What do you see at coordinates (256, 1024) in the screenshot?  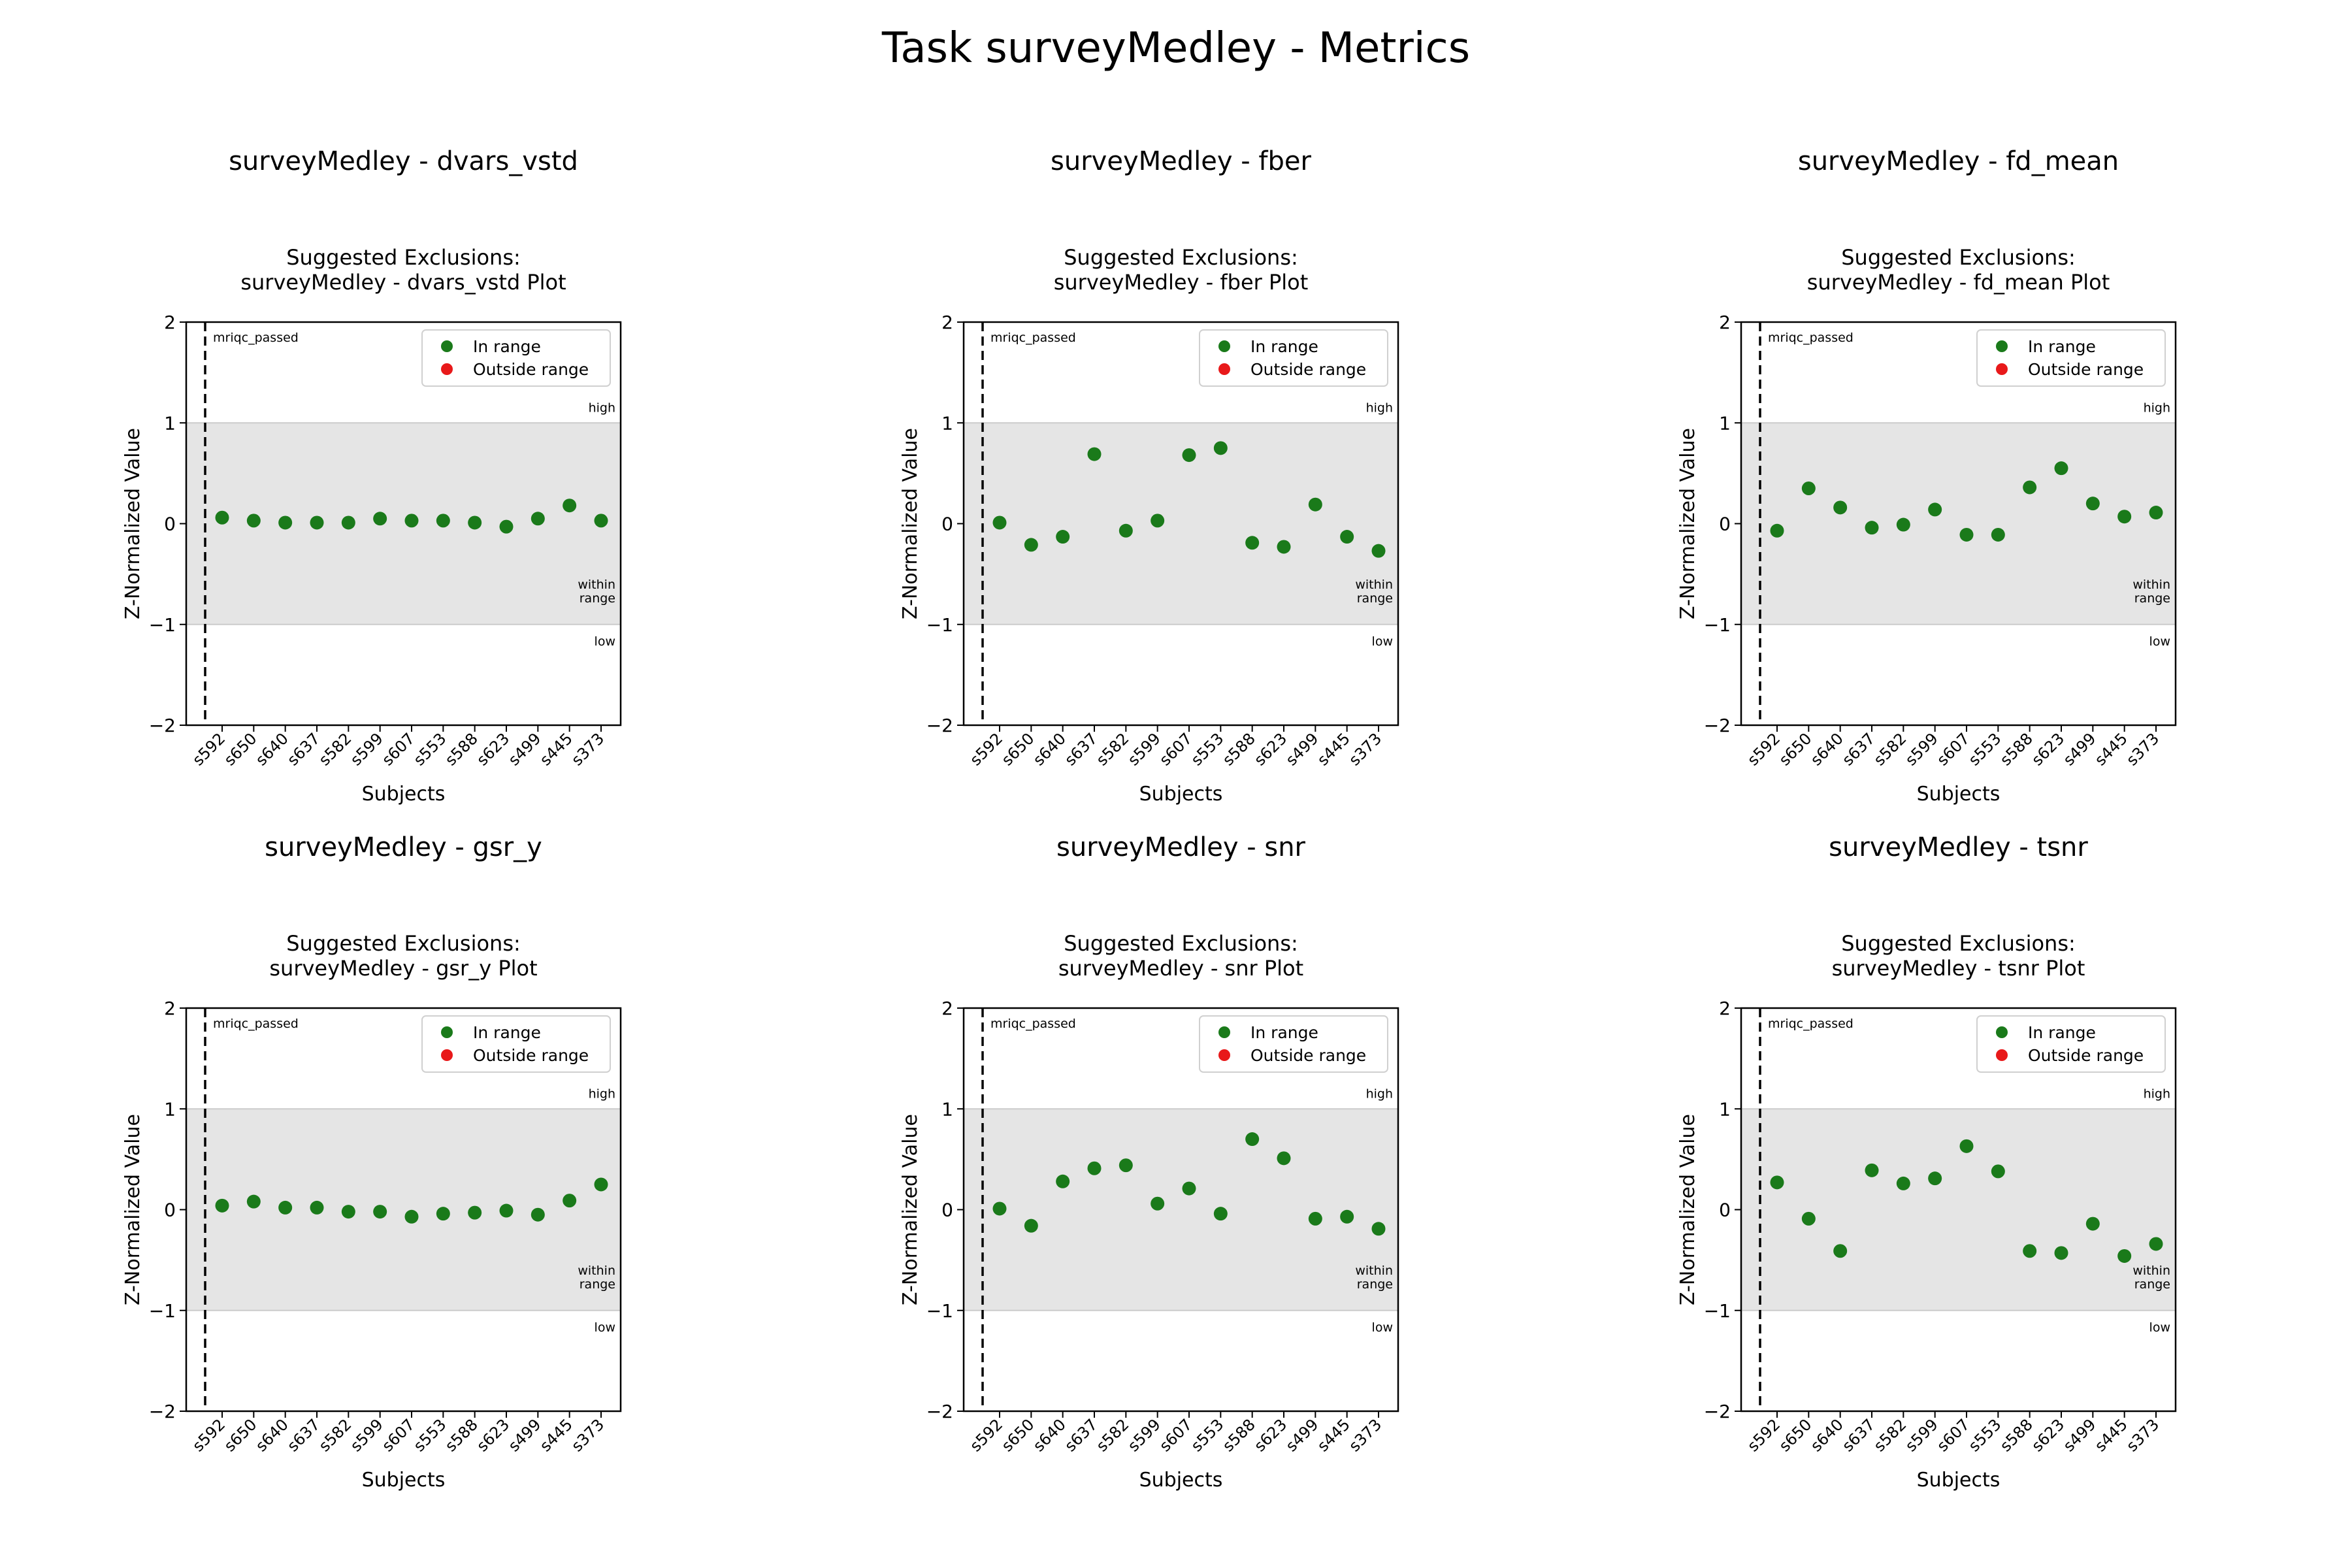 I see `mriqc-passed-label: mriqc_passed` at bounding box center [256, 1024].